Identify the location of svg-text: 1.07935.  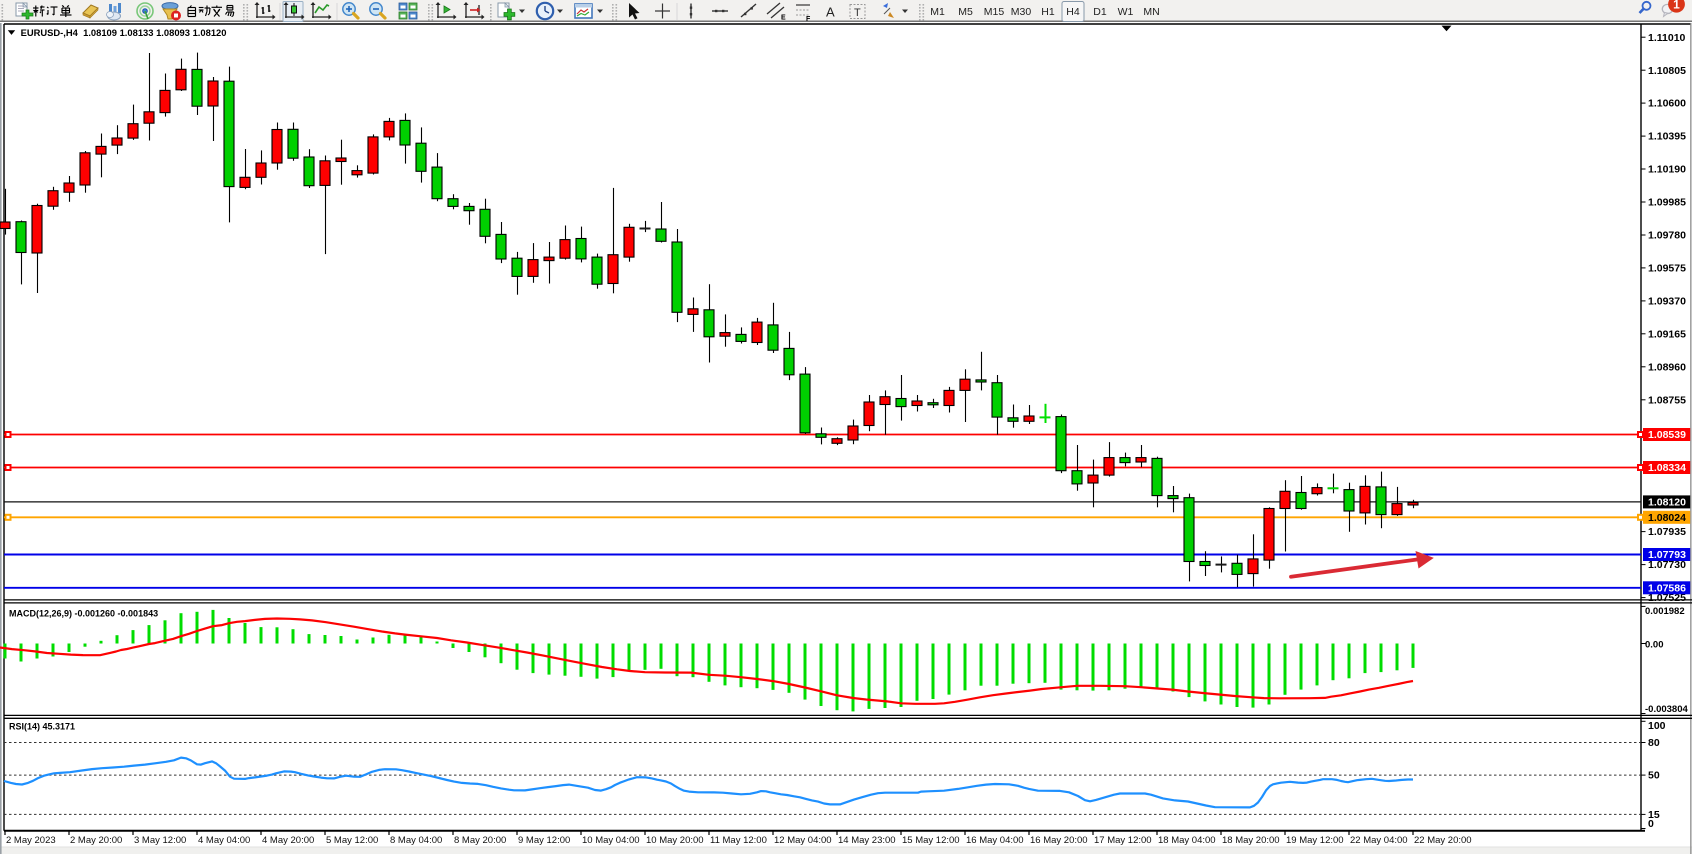
(1667, 532).